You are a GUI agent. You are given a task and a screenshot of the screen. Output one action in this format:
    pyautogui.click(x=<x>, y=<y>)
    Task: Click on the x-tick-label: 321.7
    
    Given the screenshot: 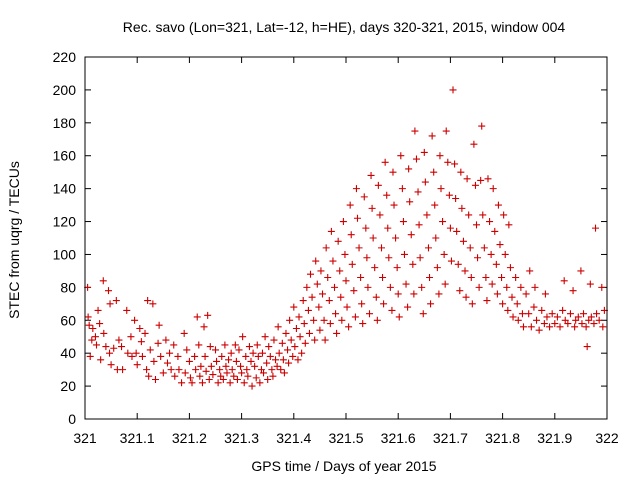 What is the action you would take?
    pyautogui.click(x=450, y=438)
    